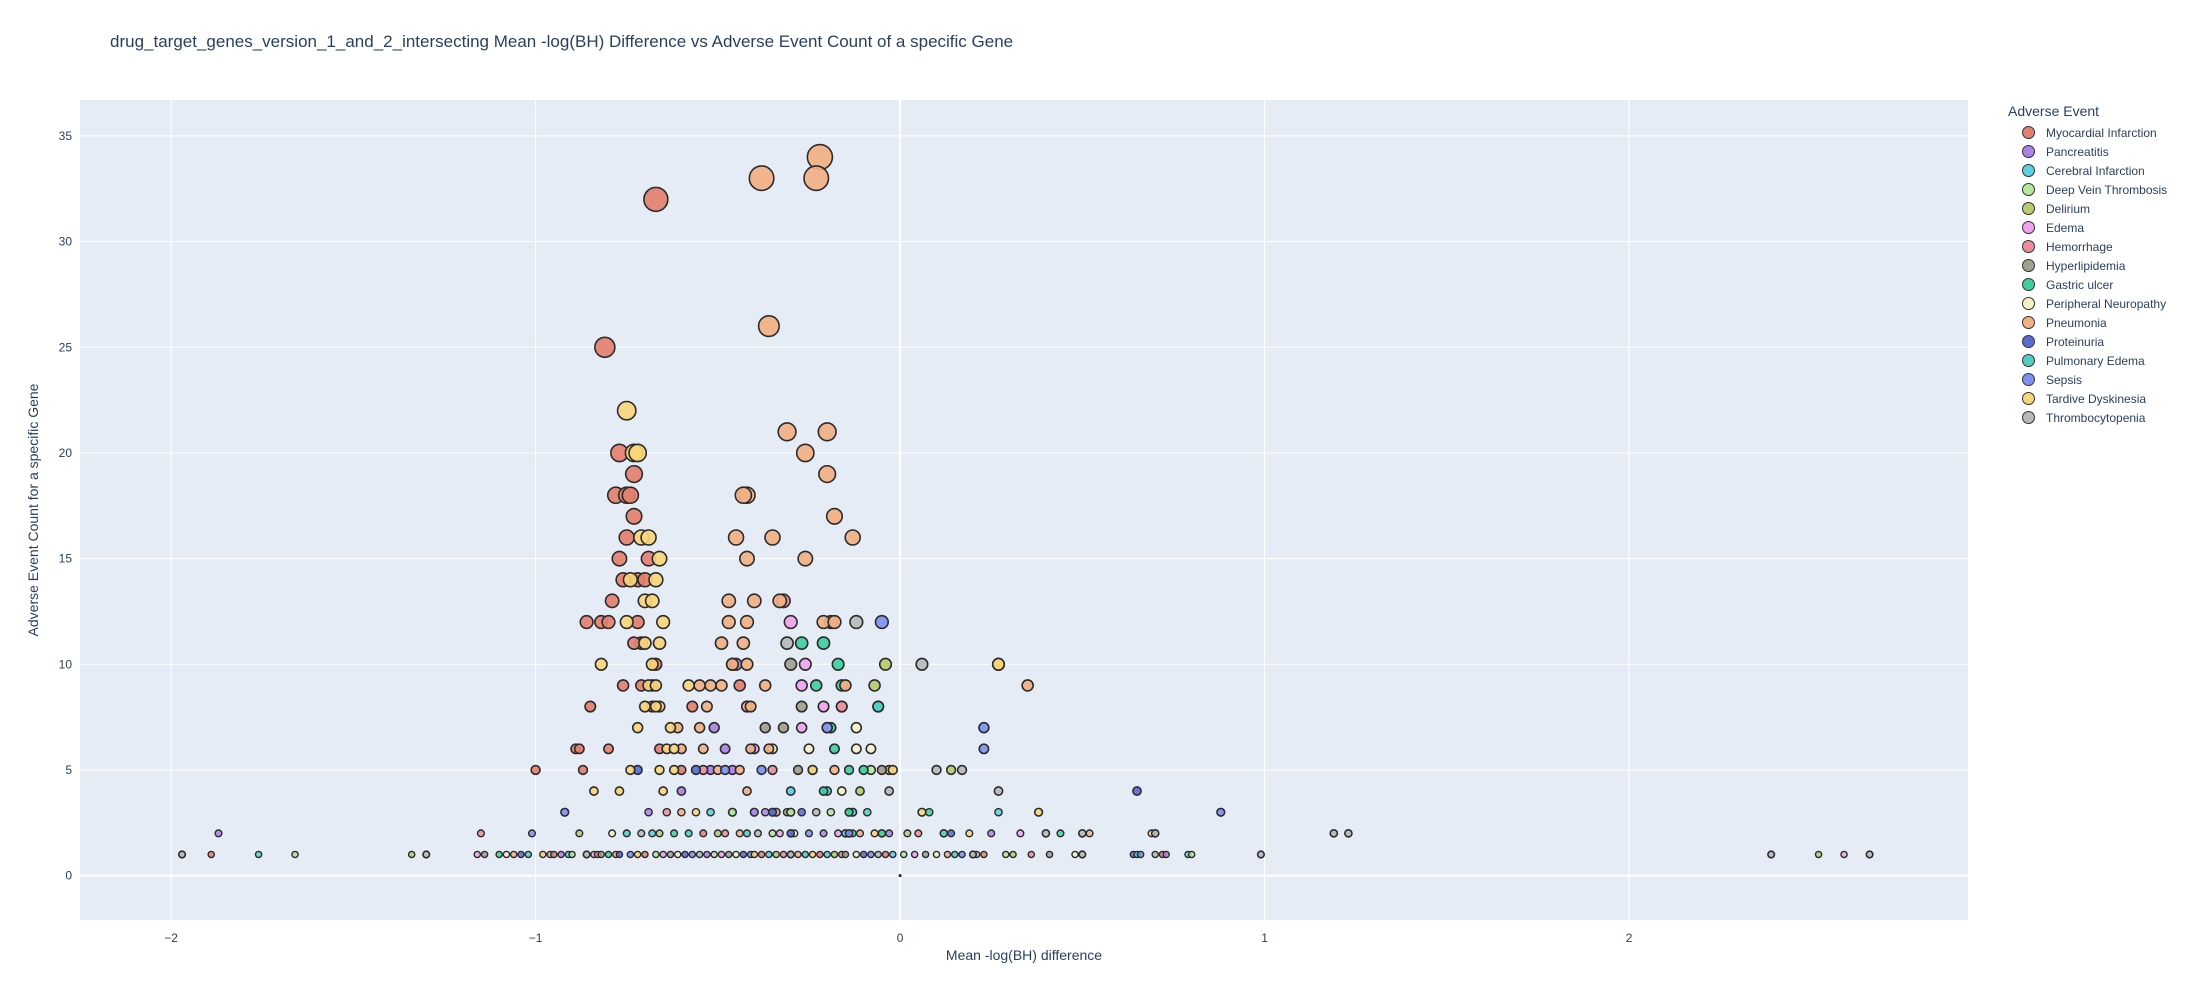 This screenshot has height=1000, width=2200. Describe the element at coordinates (2103, 151) in the screenshot. I see `legend-item: Pancreatitis` at that location.